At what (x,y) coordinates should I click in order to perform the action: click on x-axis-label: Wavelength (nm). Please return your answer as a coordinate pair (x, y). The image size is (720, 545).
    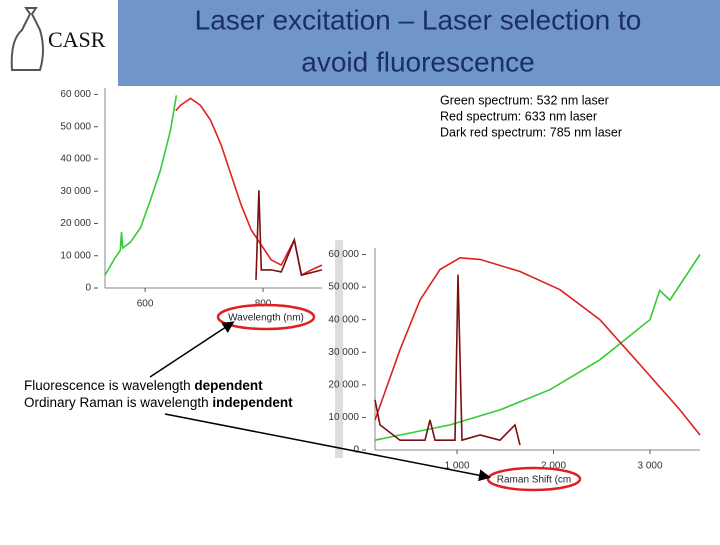
    Looking at the image, I should click on (266, 318).